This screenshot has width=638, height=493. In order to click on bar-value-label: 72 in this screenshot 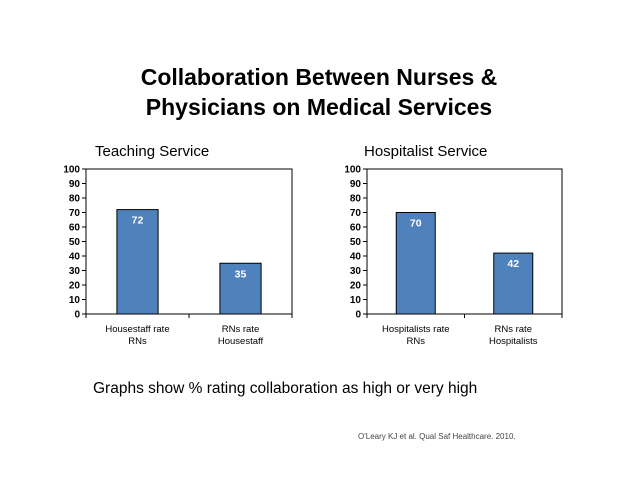, I will do `click(138, 221)`.